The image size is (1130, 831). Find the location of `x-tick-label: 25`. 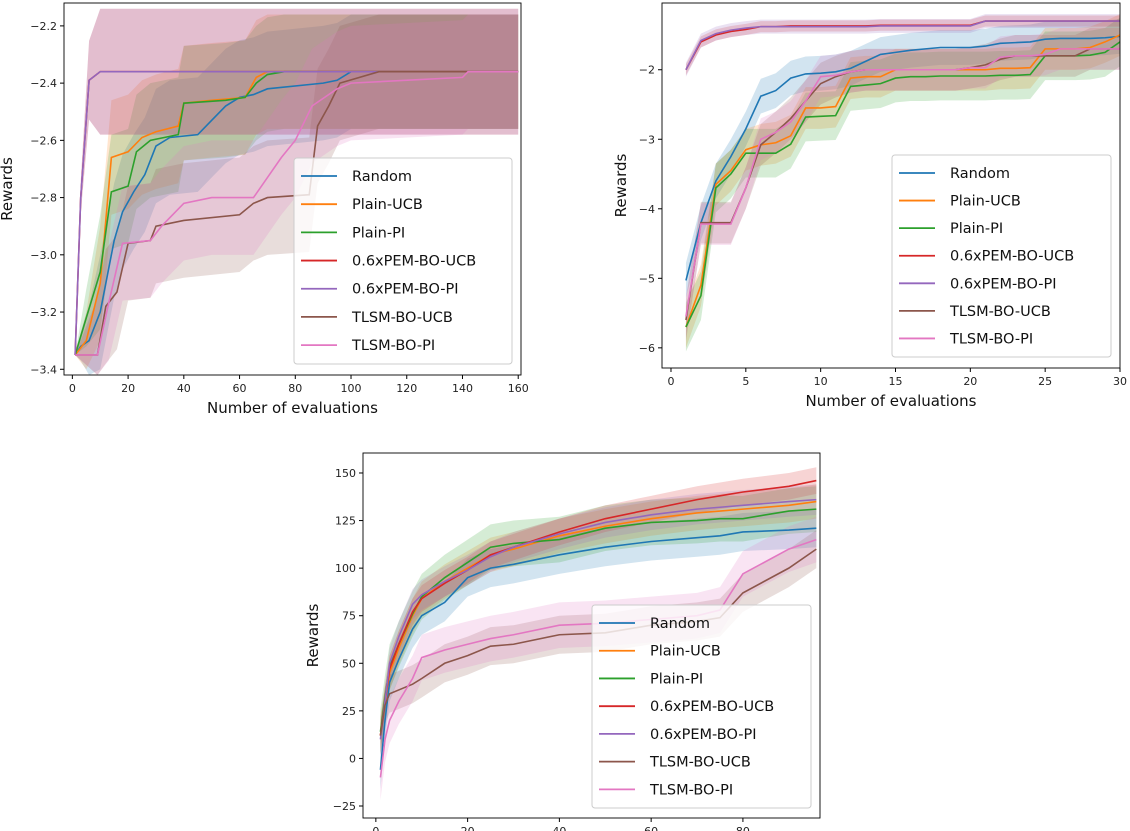

x-tick-label: 25 is located at coordinates (1045, 381).